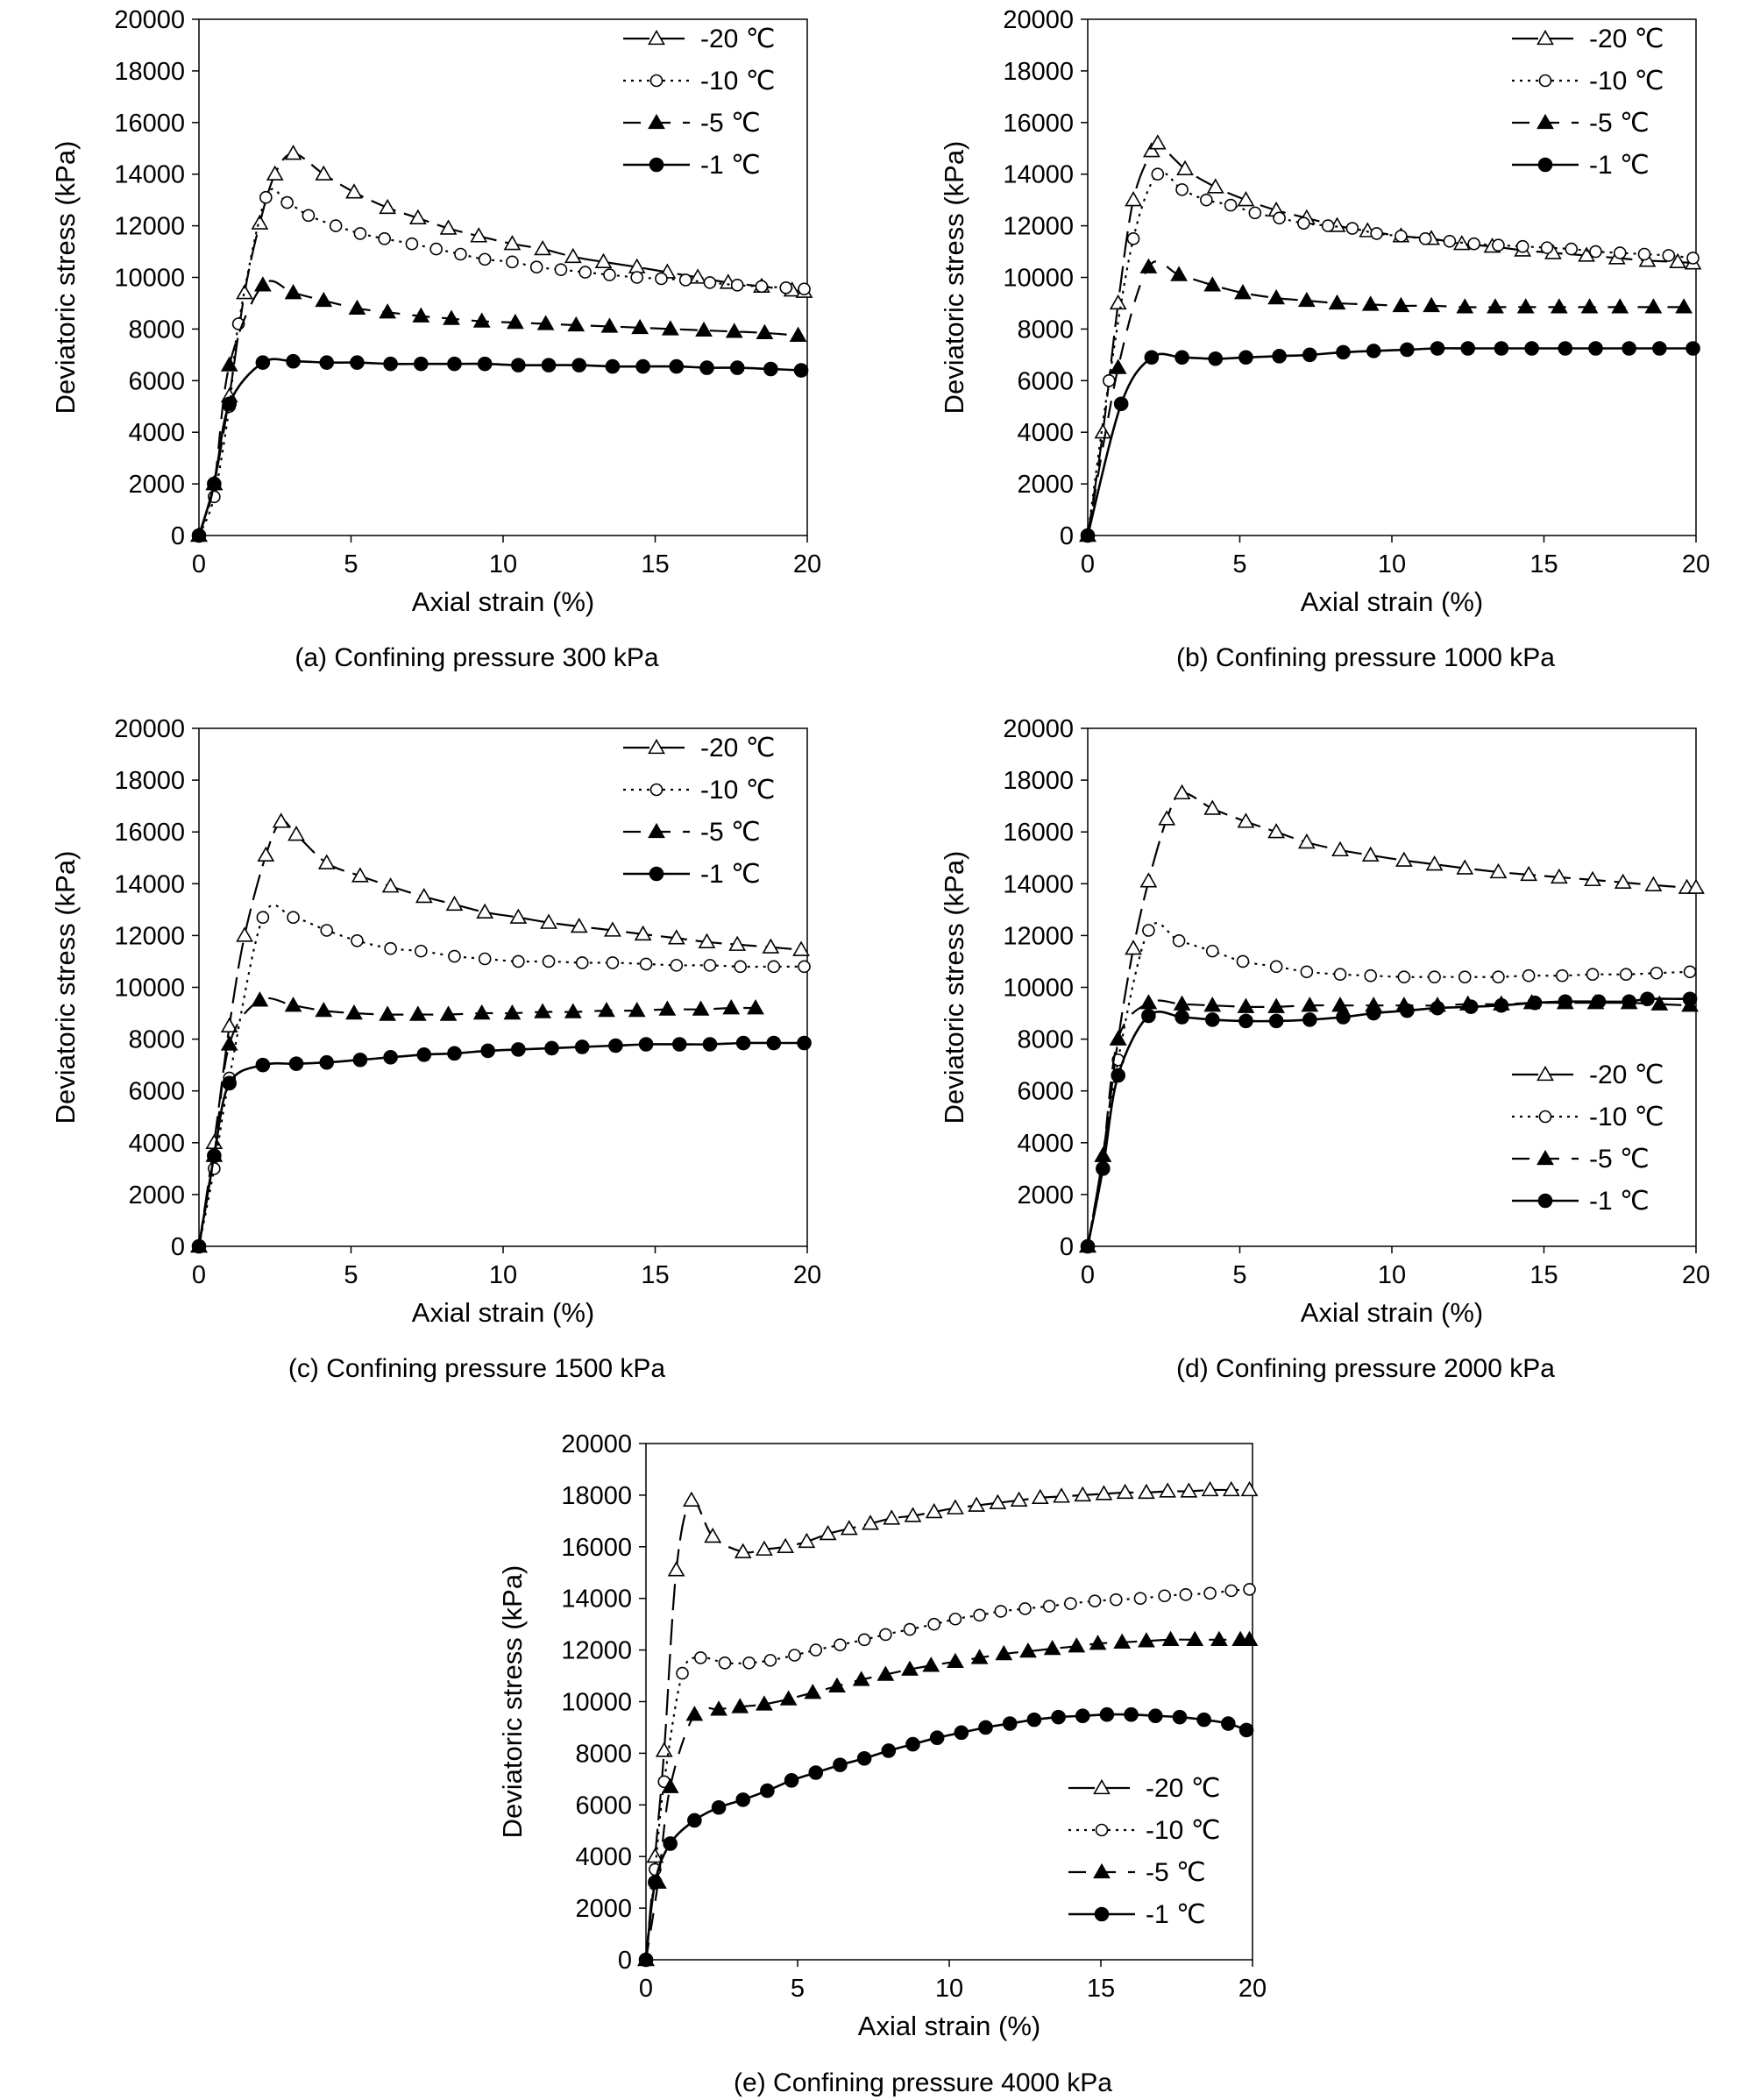  What do you see at coordinates (954, 278) in the screenshot?
I see `y-axis-label: Deviatoric stress (kPa)` at bounding box center [954, 278].